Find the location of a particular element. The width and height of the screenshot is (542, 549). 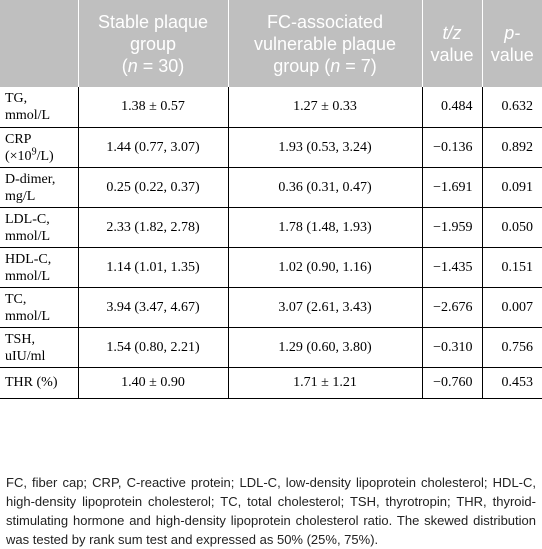

fc-value: 1.93 (0.53, 3.24) is located at coordinates (324, 147).